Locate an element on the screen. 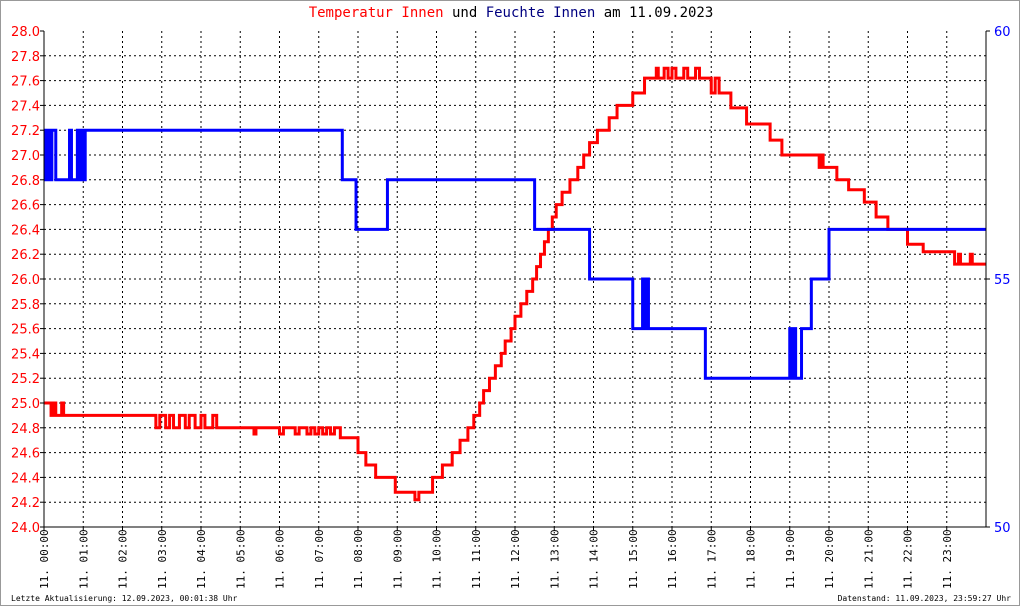 The width and height of the screenshot is (1020, 607). y-left-tick-label: 27.4 is located at coordinates (25, 106).